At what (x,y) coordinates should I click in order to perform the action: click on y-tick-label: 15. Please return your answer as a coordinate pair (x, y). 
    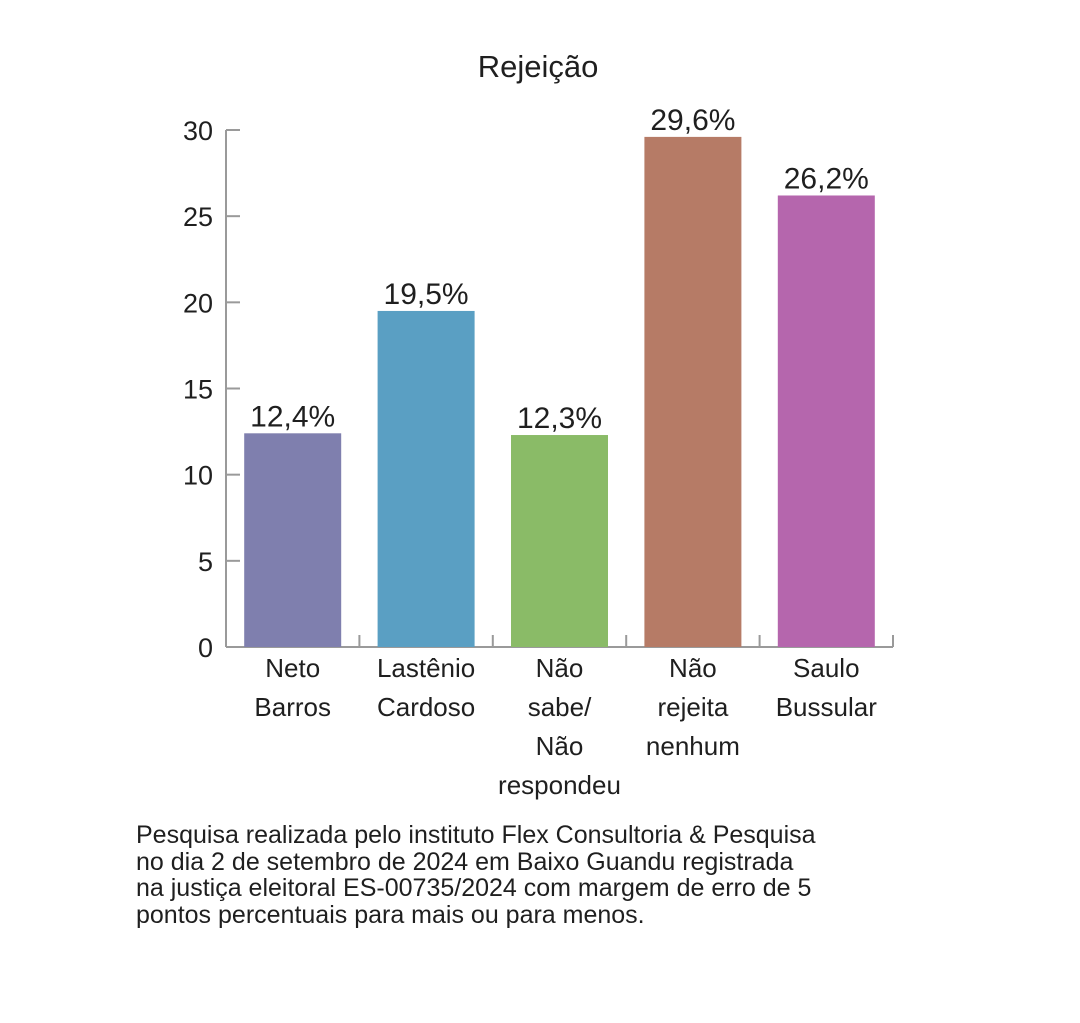
    Looking at the image, I should click on (198, 390).